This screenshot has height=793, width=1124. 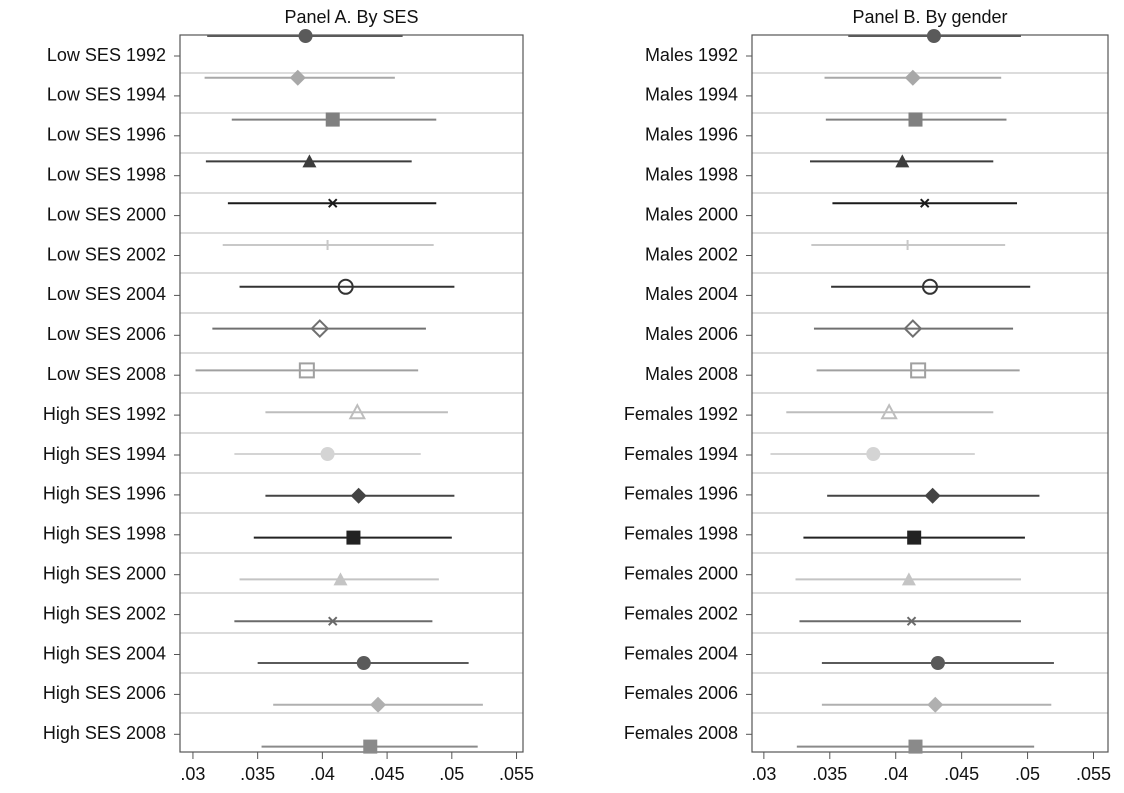 I want to click on y-tick-label: Females 2004, so click(x=681, y=653).